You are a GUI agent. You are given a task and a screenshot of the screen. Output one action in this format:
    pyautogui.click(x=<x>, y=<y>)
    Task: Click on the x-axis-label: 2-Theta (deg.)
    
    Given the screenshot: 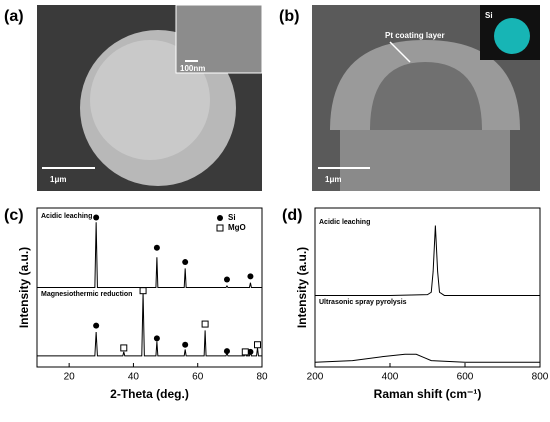 What is the action you would take?
    pyautogui.click(x=149, y=394)
    